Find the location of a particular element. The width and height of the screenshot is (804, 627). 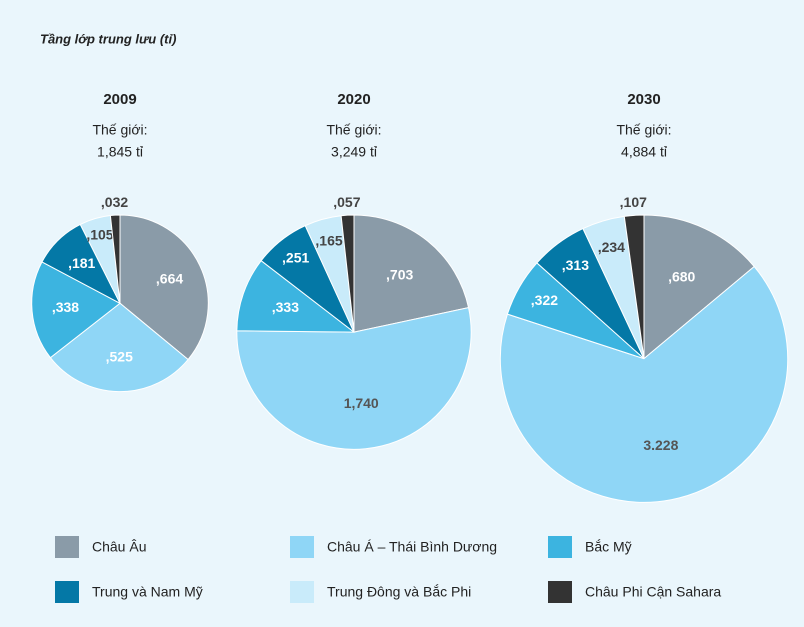

legend-label: Trung Đông và Bắc Phi is located at coordinates (399, 592).